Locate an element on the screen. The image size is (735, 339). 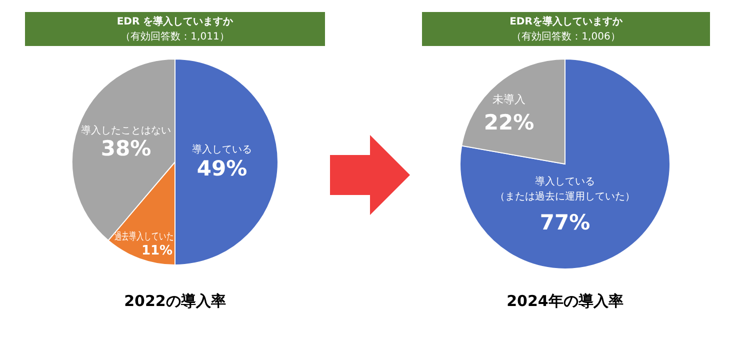
data-label: 49% is located at coordinates (222, 168).